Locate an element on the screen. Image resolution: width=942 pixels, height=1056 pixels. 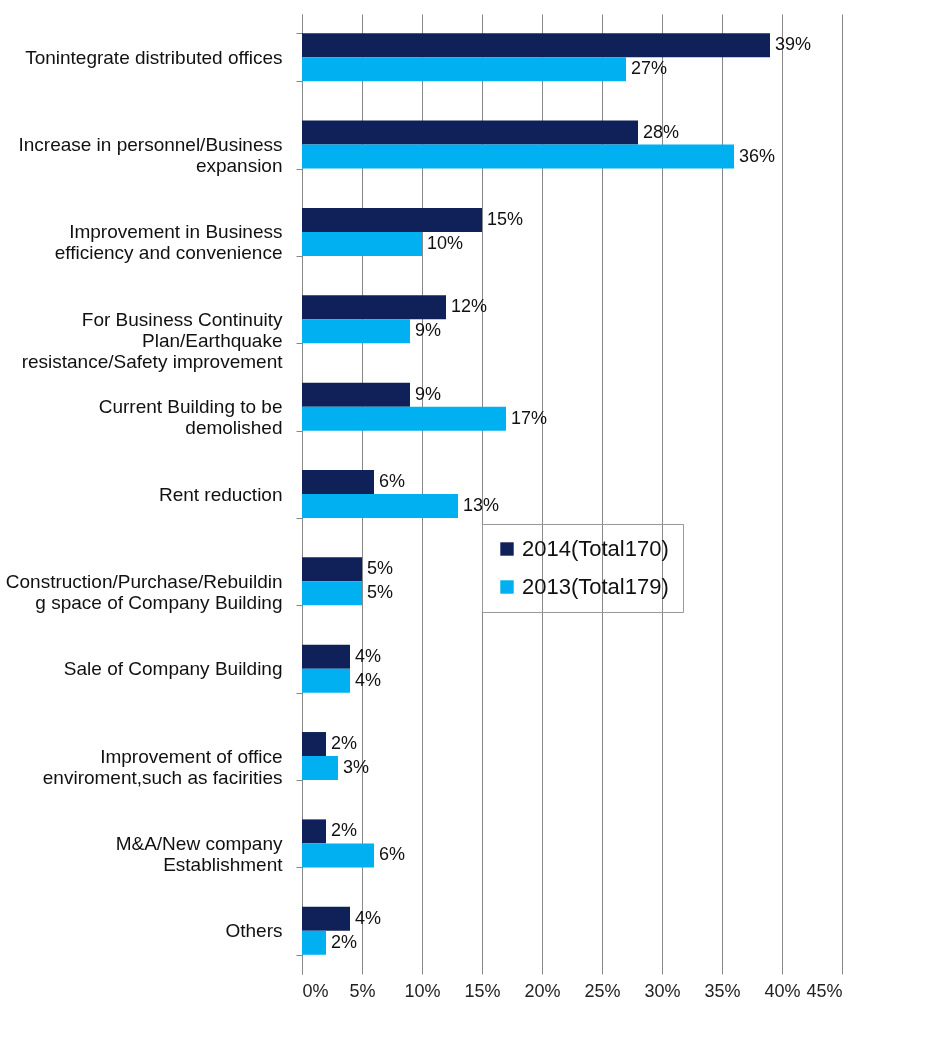
data-label: 10% is located at coordinates (445, 242).